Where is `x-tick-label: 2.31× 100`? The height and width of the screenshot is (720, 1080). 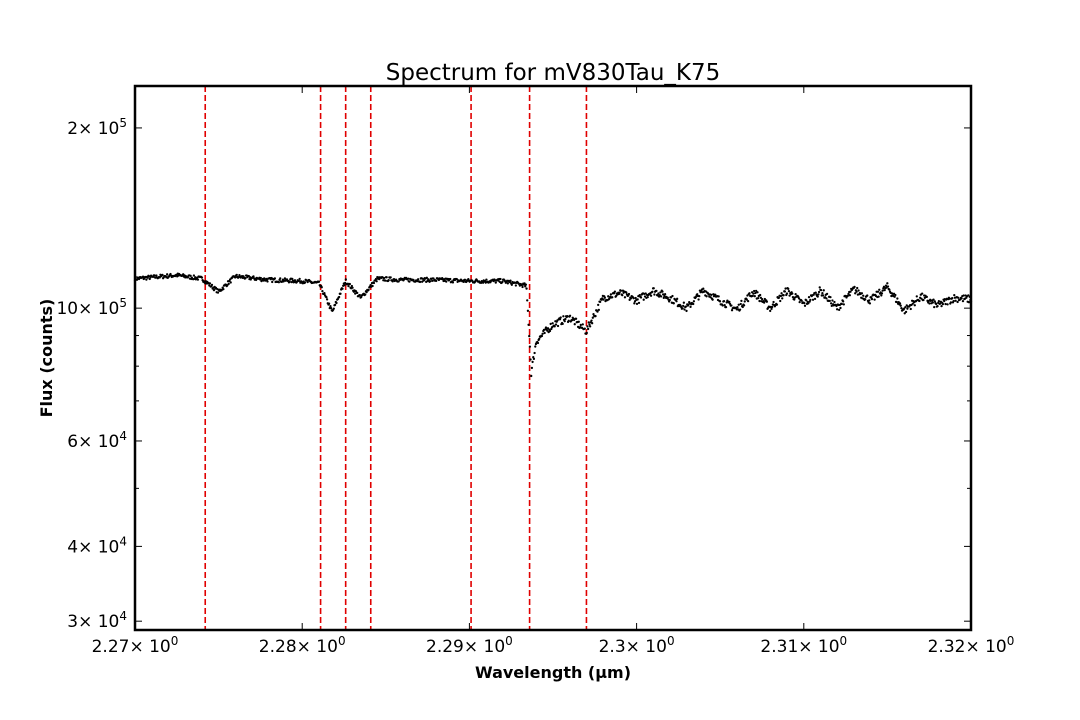
x-tick-label: 2.31× 100 is located at coordinates (803, 645).